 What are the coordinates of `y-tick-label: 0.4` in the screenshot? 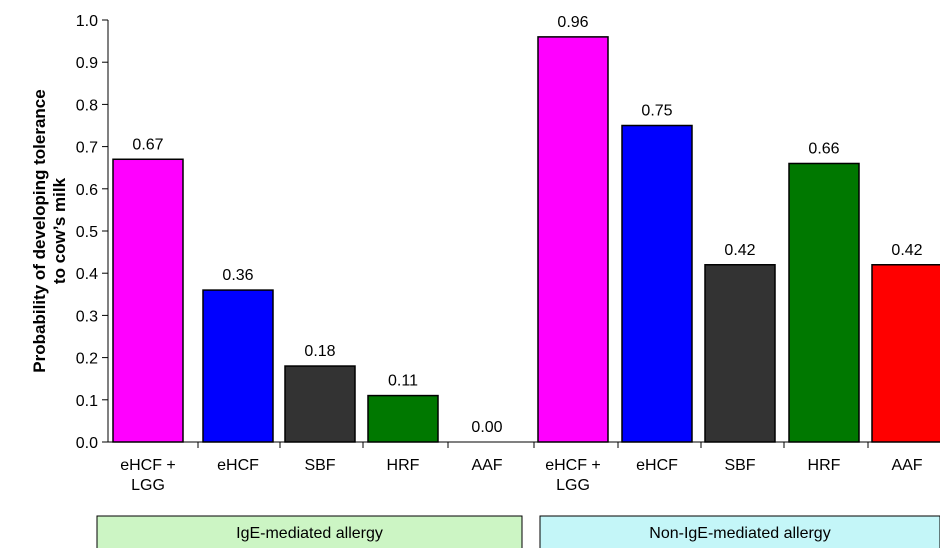 It's located at (87, 274).